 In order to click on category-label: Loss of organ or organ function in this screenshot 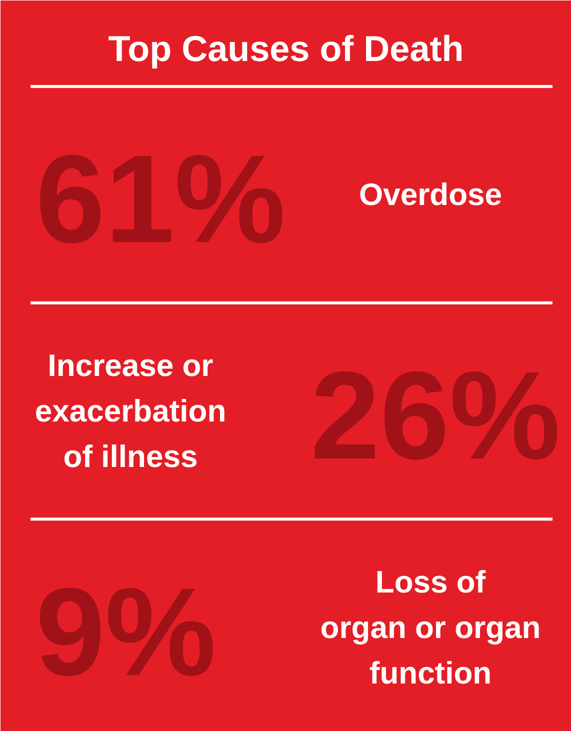, I will do `click(430, 627)`.